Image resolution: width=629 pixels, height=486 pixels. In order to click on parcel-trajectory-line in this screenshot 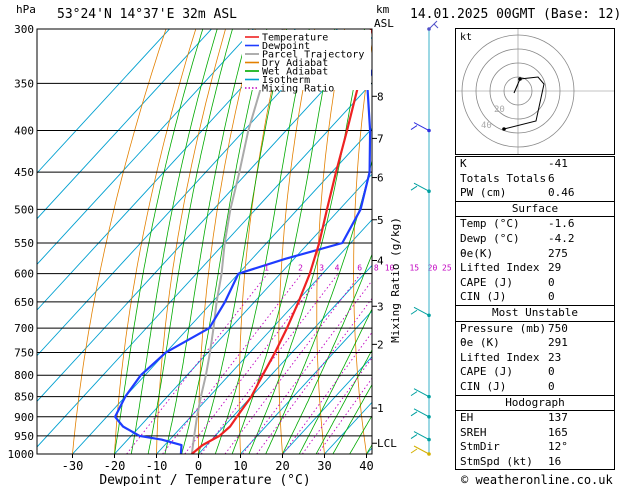, I will do `click(237, 241)`.